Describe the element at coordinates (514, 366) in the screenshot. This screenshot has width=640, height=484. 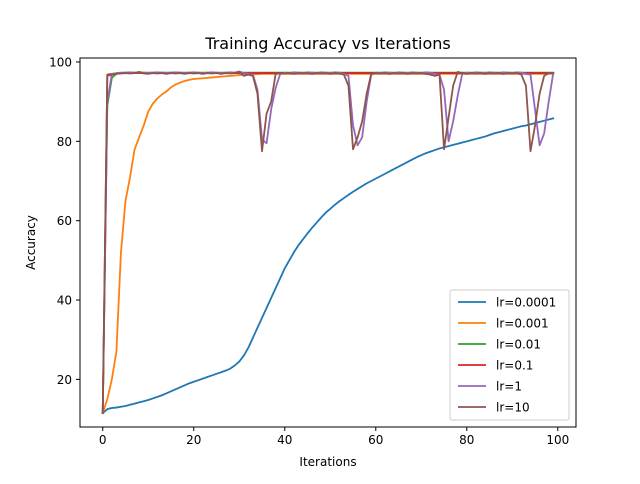
I see `legend-label-3: lr=0.1` at that location.